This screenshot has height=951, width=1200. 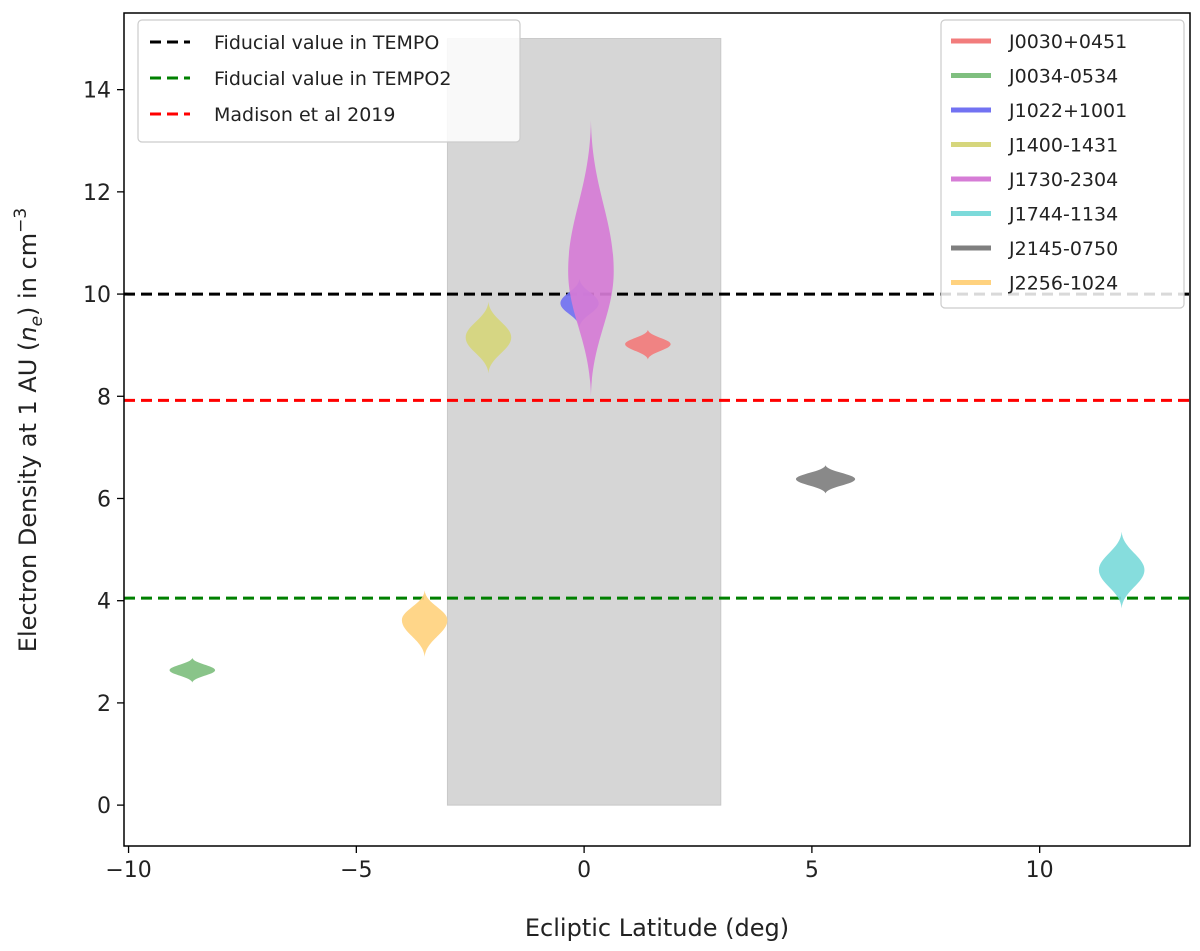 I want to click on y-tick-label: 12, so click(x=97, y=193).